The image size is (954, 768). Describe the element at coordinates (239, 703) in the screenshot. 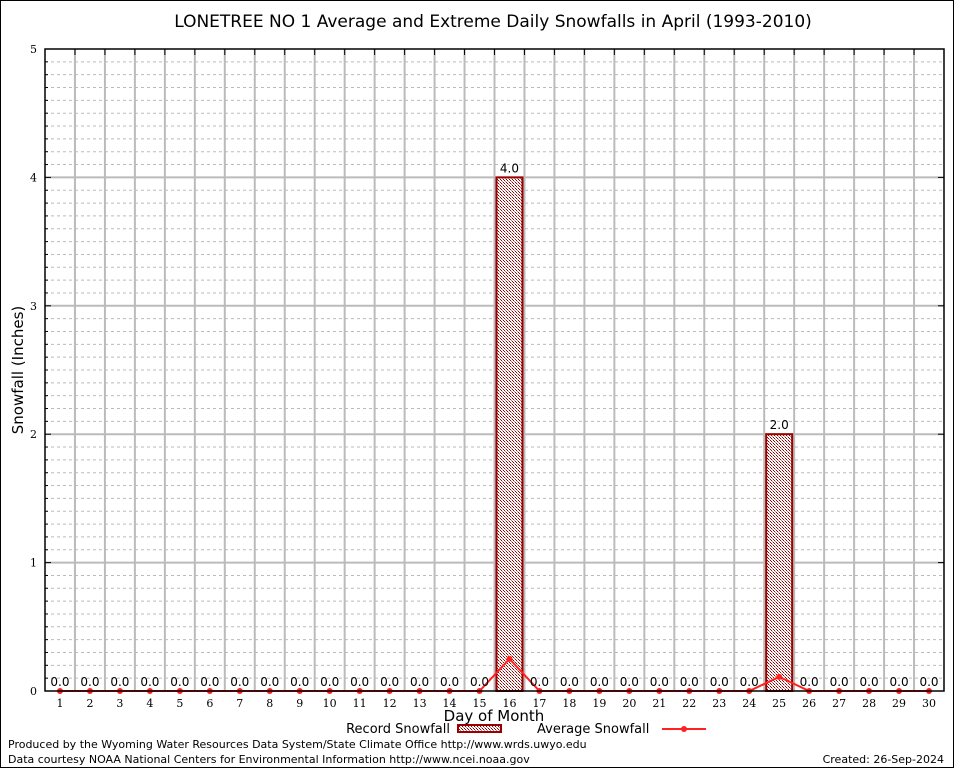

I see `x-tick-label: 7` at that location.